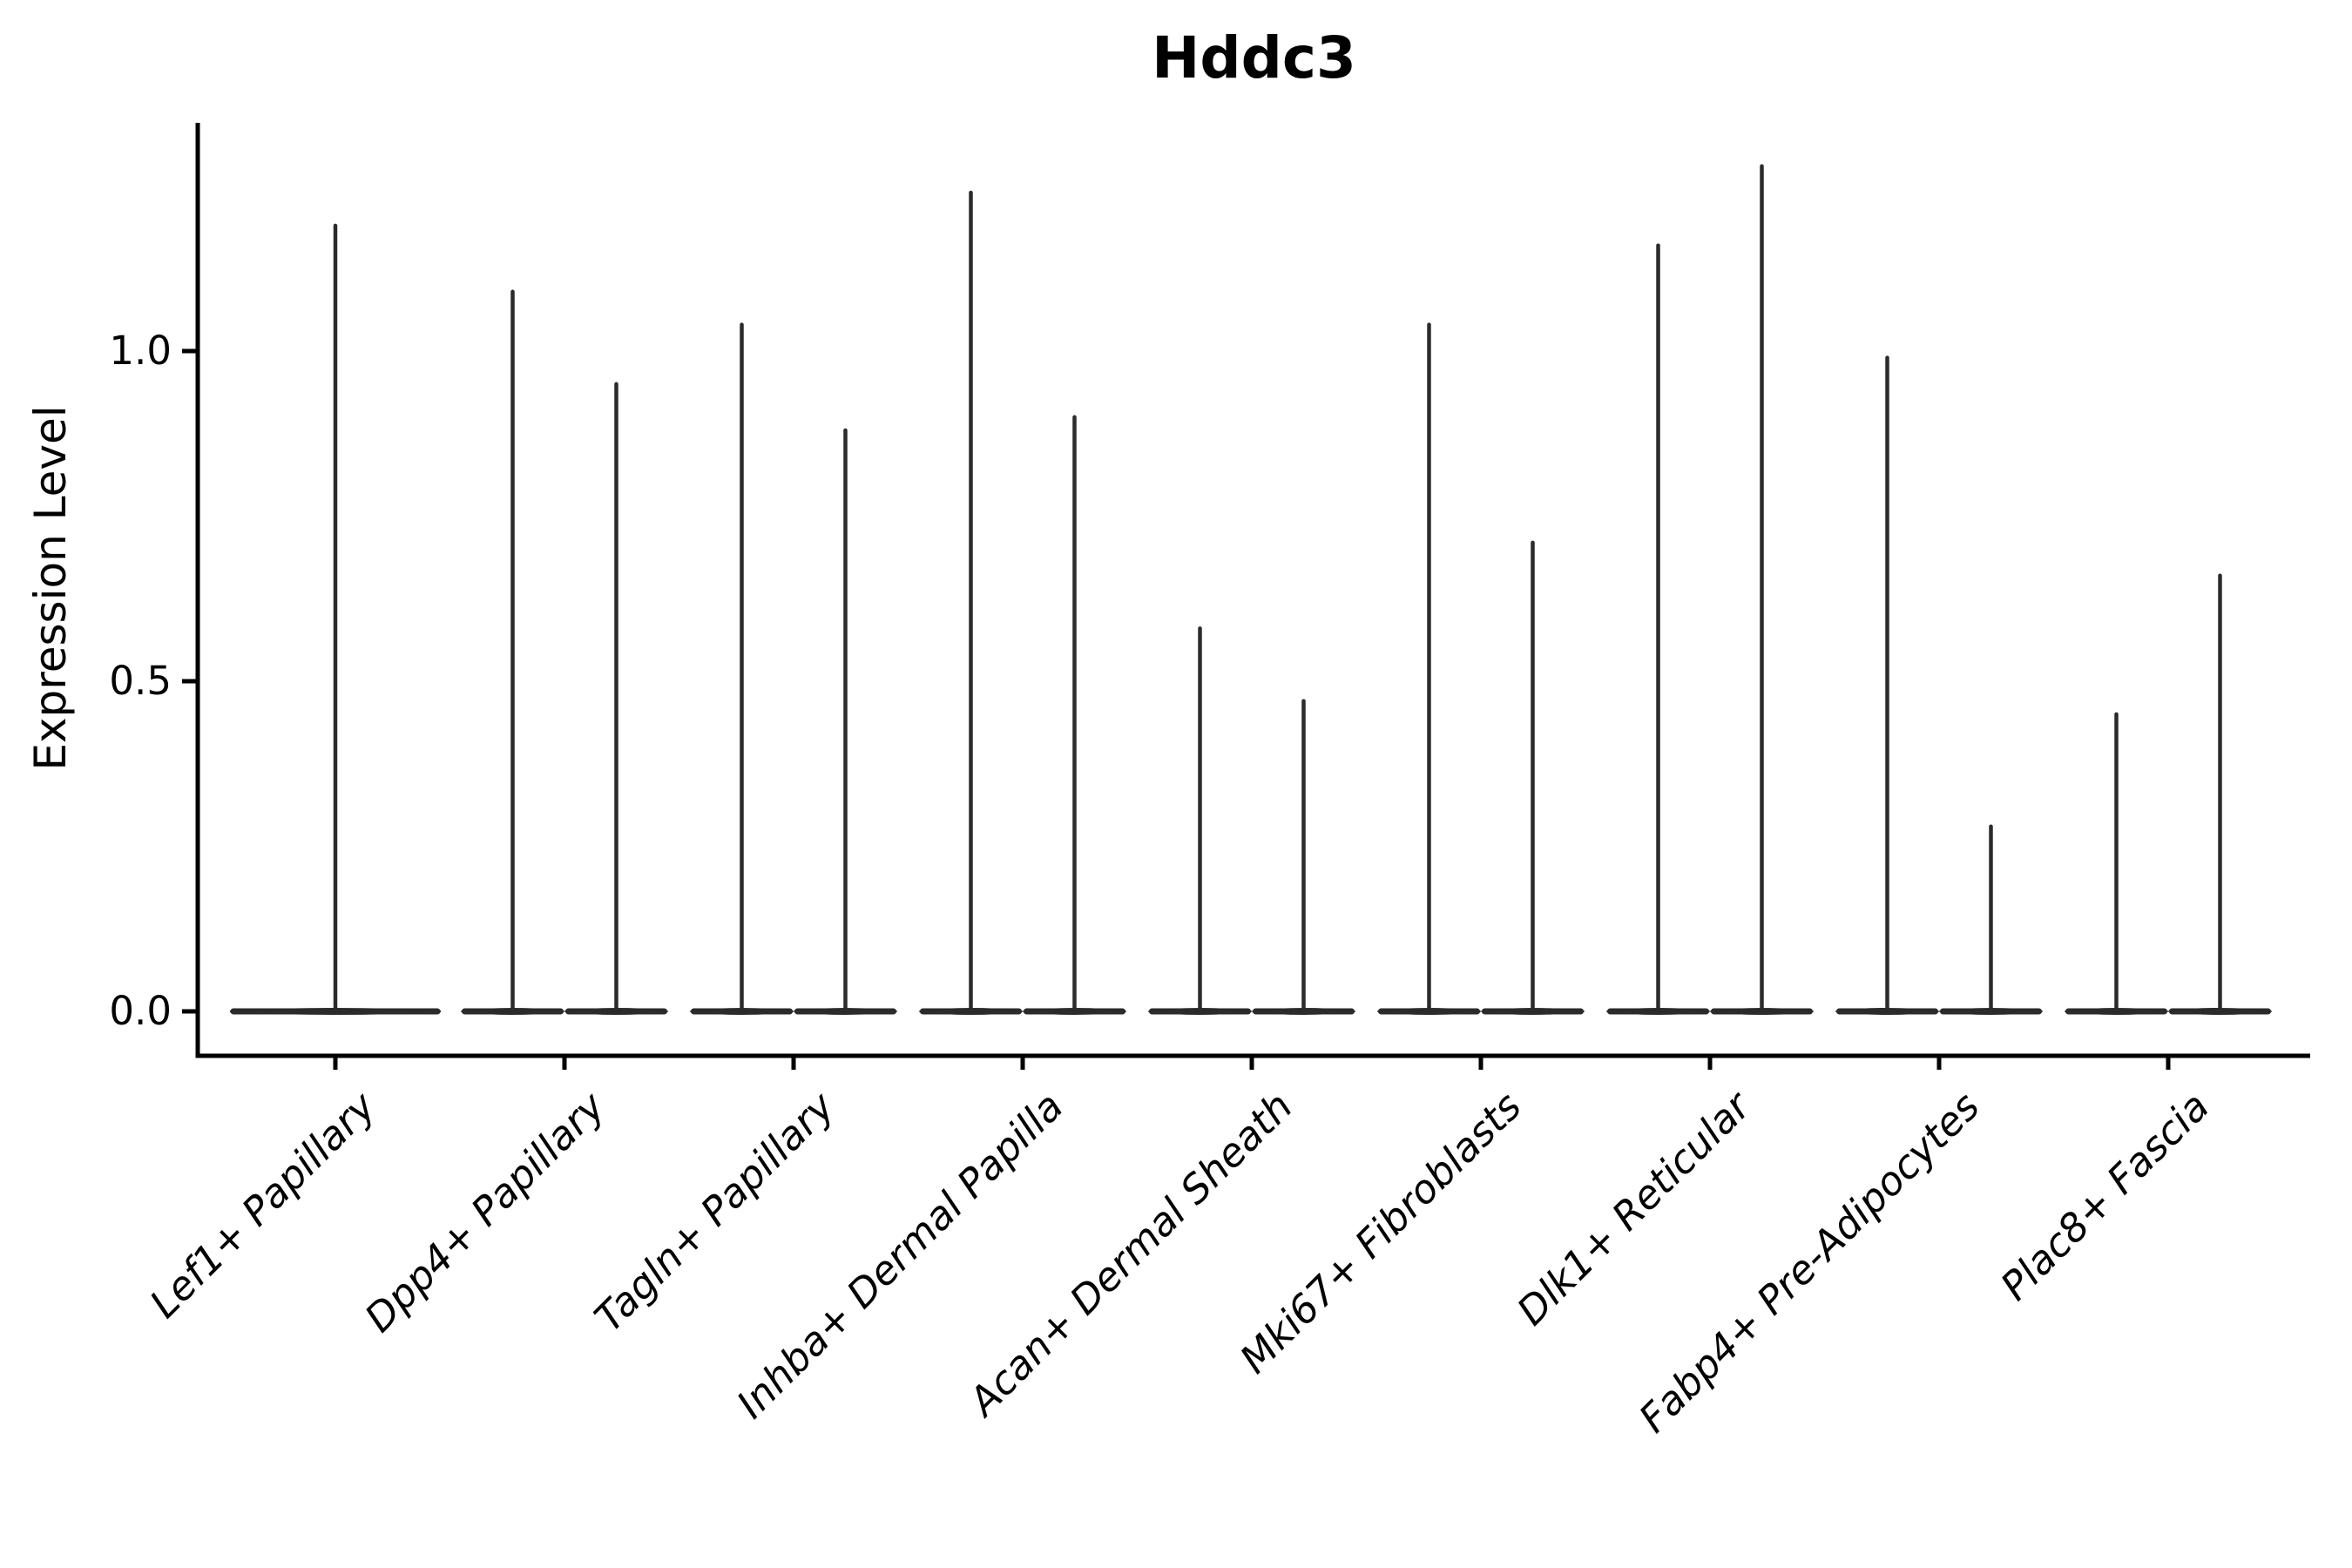 This screenshot has height=1568, width=2352. What do you see at coordinates (140, 1011) in the screenshot?
I see `y-tick-label: 0.0` at bounding box center [140, 1011].